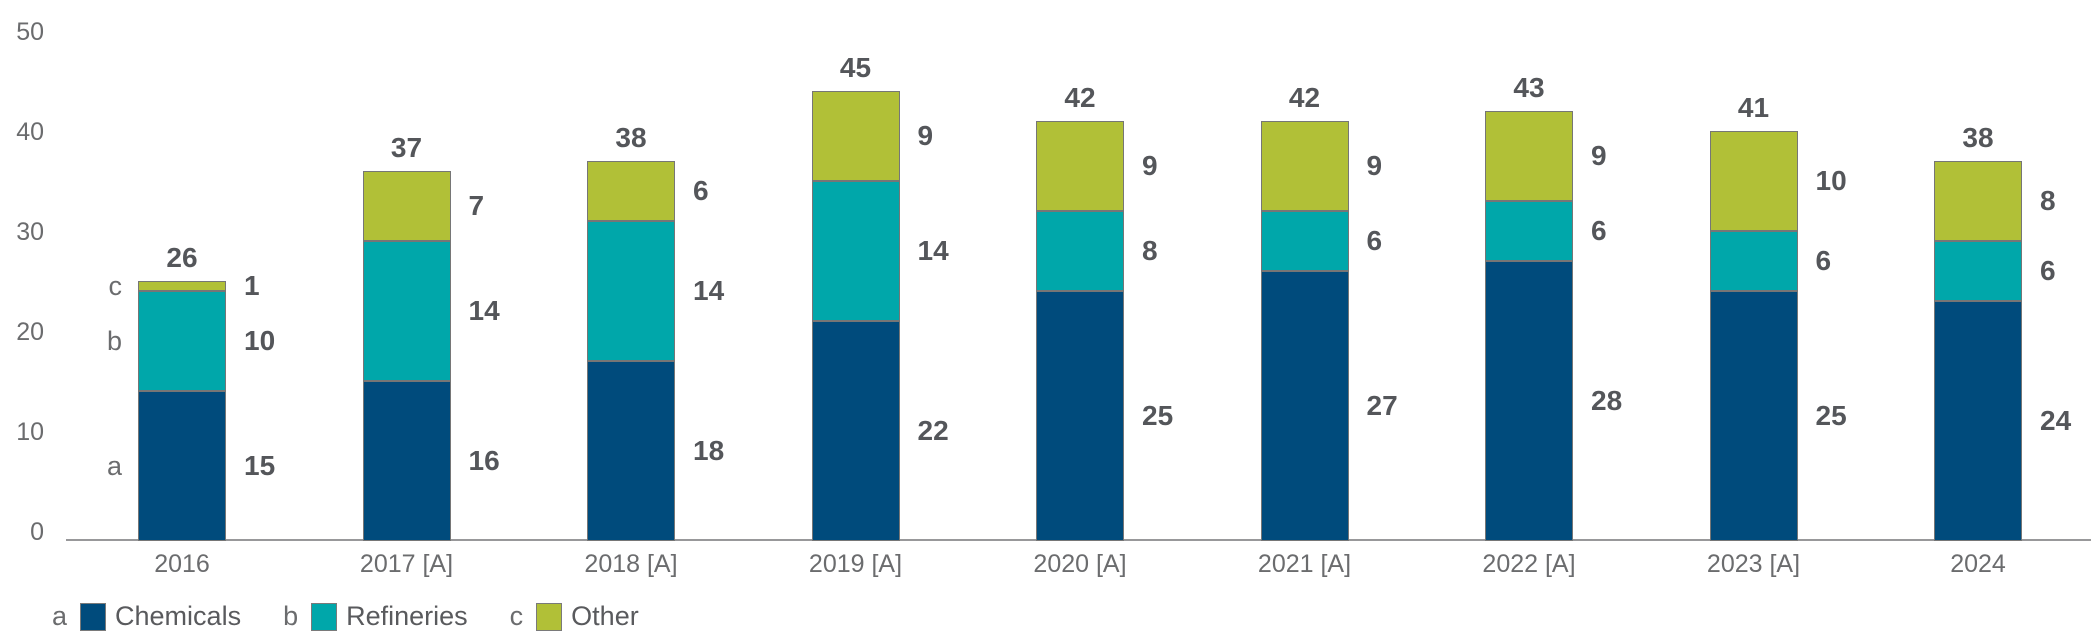 This screenshot has width=2091, height=642. I want to click on bar-2019-A, so click(855, 316).